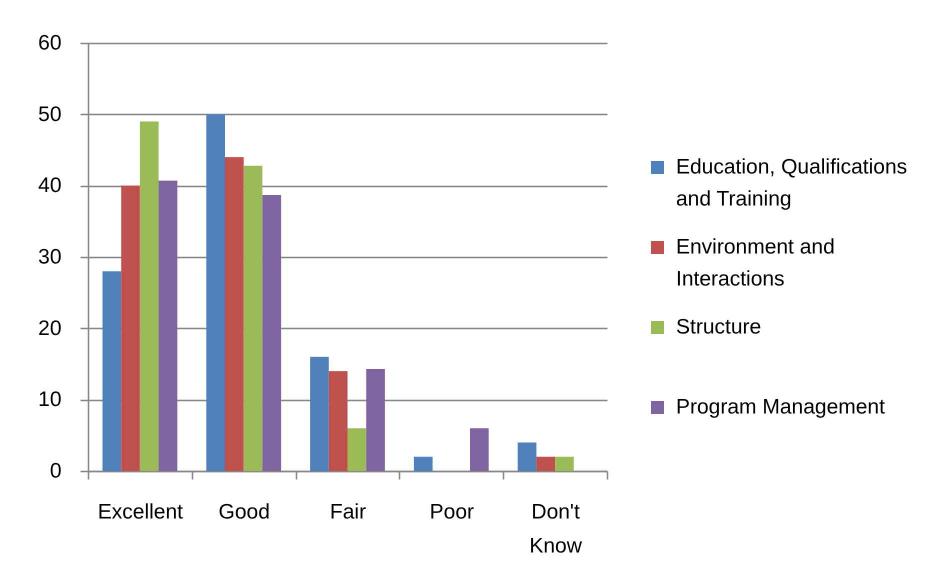 The height and width of the screenshot is (584, 952). What do you see at coordinates (50, 400) in the screenshot?
I see `y-tick-label: 10` at bounding box center [50, 400].